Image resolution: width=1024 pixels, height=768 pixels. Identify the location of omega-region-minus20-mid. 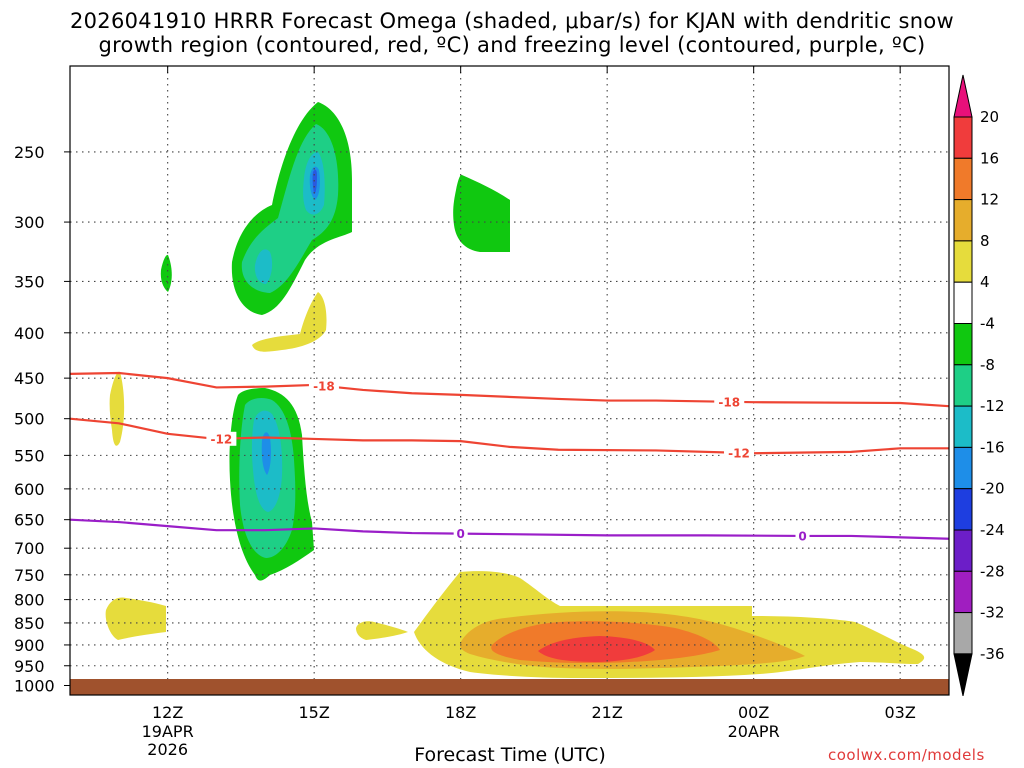
(266, 453).